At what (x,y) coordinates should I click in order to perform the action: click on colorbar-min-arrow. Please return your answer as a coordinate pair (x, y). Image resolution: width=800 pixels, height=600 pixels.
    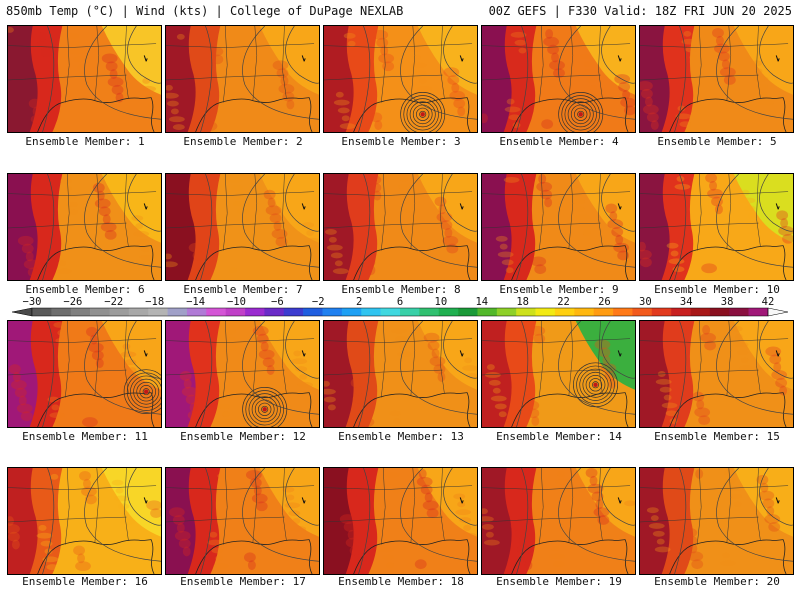
    Looking at the image, I should click on (22, 312).